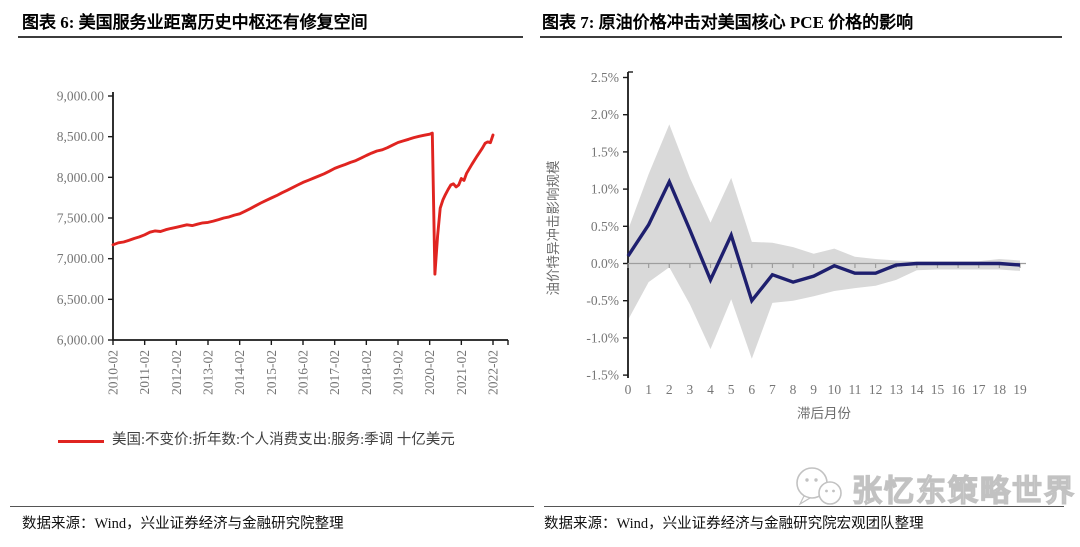 The height and width of the screenshot is (547, 1080). Describe the element at coordinates (272, 507) in the screenshot. I see `chart-6-source-rule` at that location.